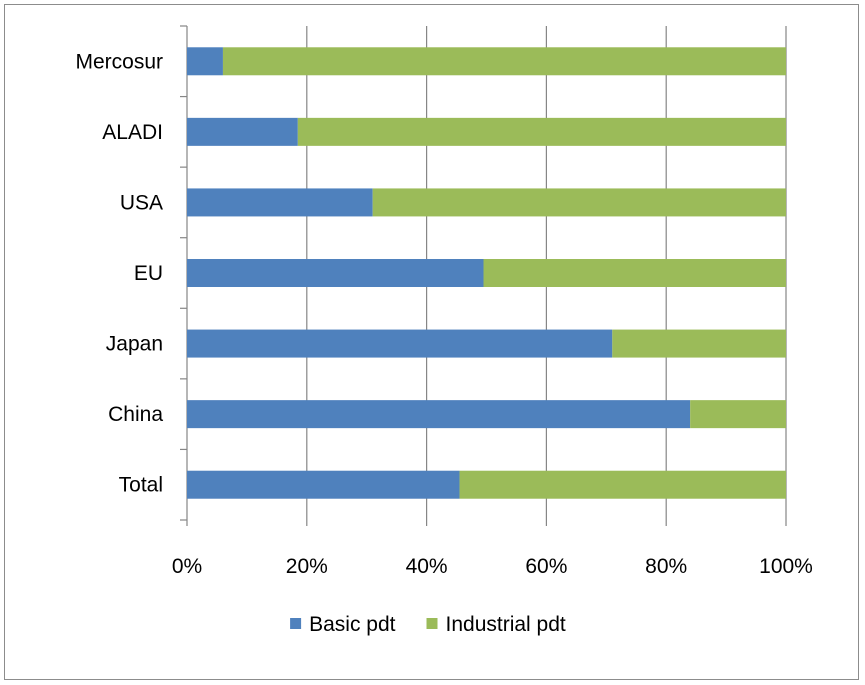 This screenshot has height=685, width=865. What do you see at coordinates (141, 202) in the screenshot?
I see `category-label-usa: USA` at bounding box center [141, 202].